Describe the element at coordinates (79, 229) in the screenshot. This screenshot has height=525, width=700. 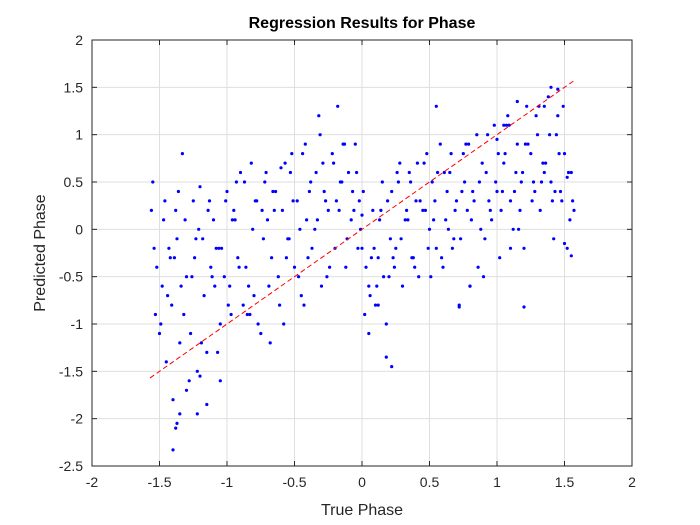
I see `y-tick-label: 0` at that location.